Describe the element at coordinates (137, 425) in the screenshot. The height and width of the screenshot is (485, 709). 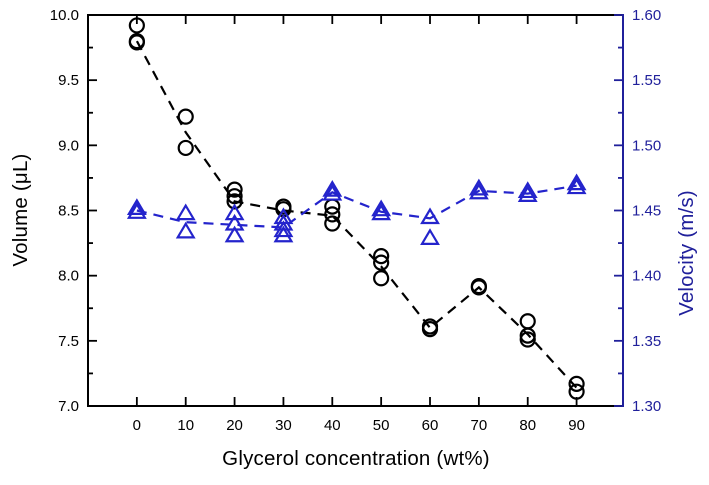
I see `x-tick-label: 0` at that location.